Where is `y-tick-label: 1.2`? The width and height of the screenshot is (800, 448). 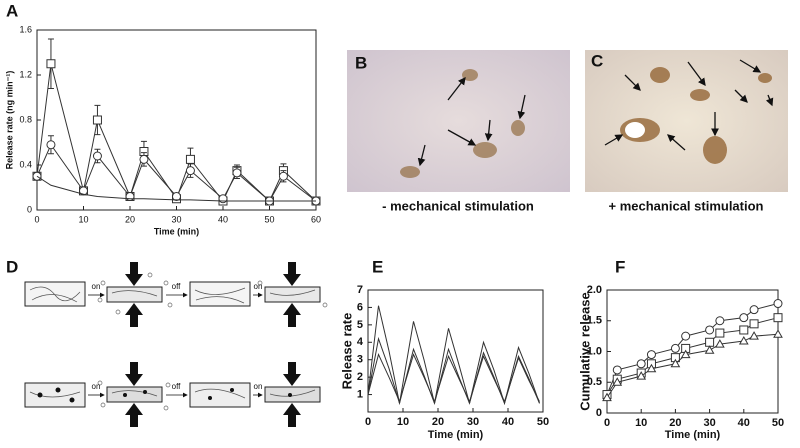 y-tick-label: 1.2 is located at coordinates (25, 74).